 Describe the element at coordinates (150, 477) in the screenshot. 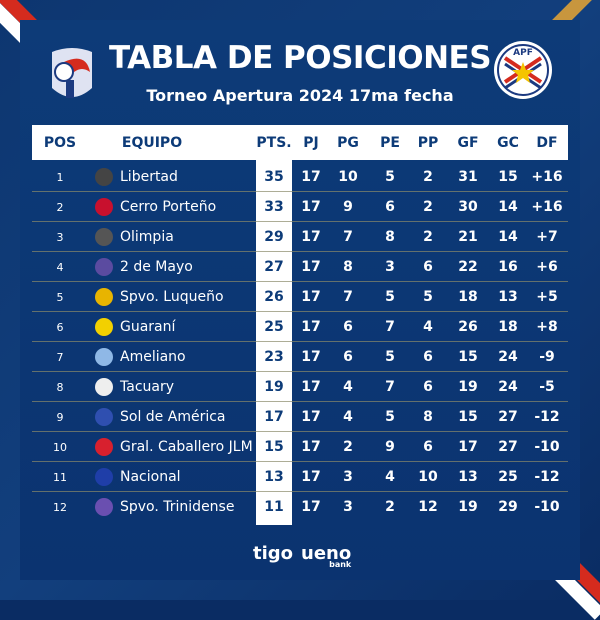

I see `cell-team: Nacional` at that location.